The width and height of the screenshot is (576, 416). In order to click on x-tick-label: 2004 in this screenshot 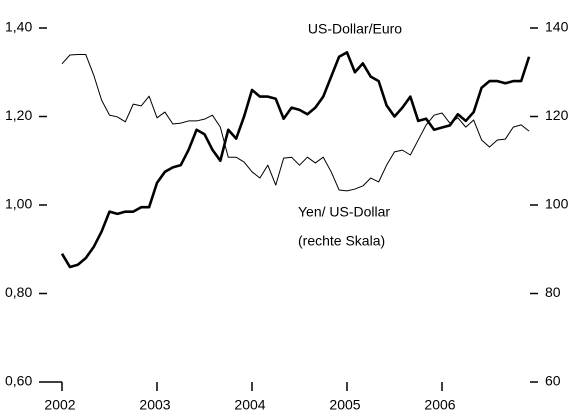, I will do `click(249, 405)`.